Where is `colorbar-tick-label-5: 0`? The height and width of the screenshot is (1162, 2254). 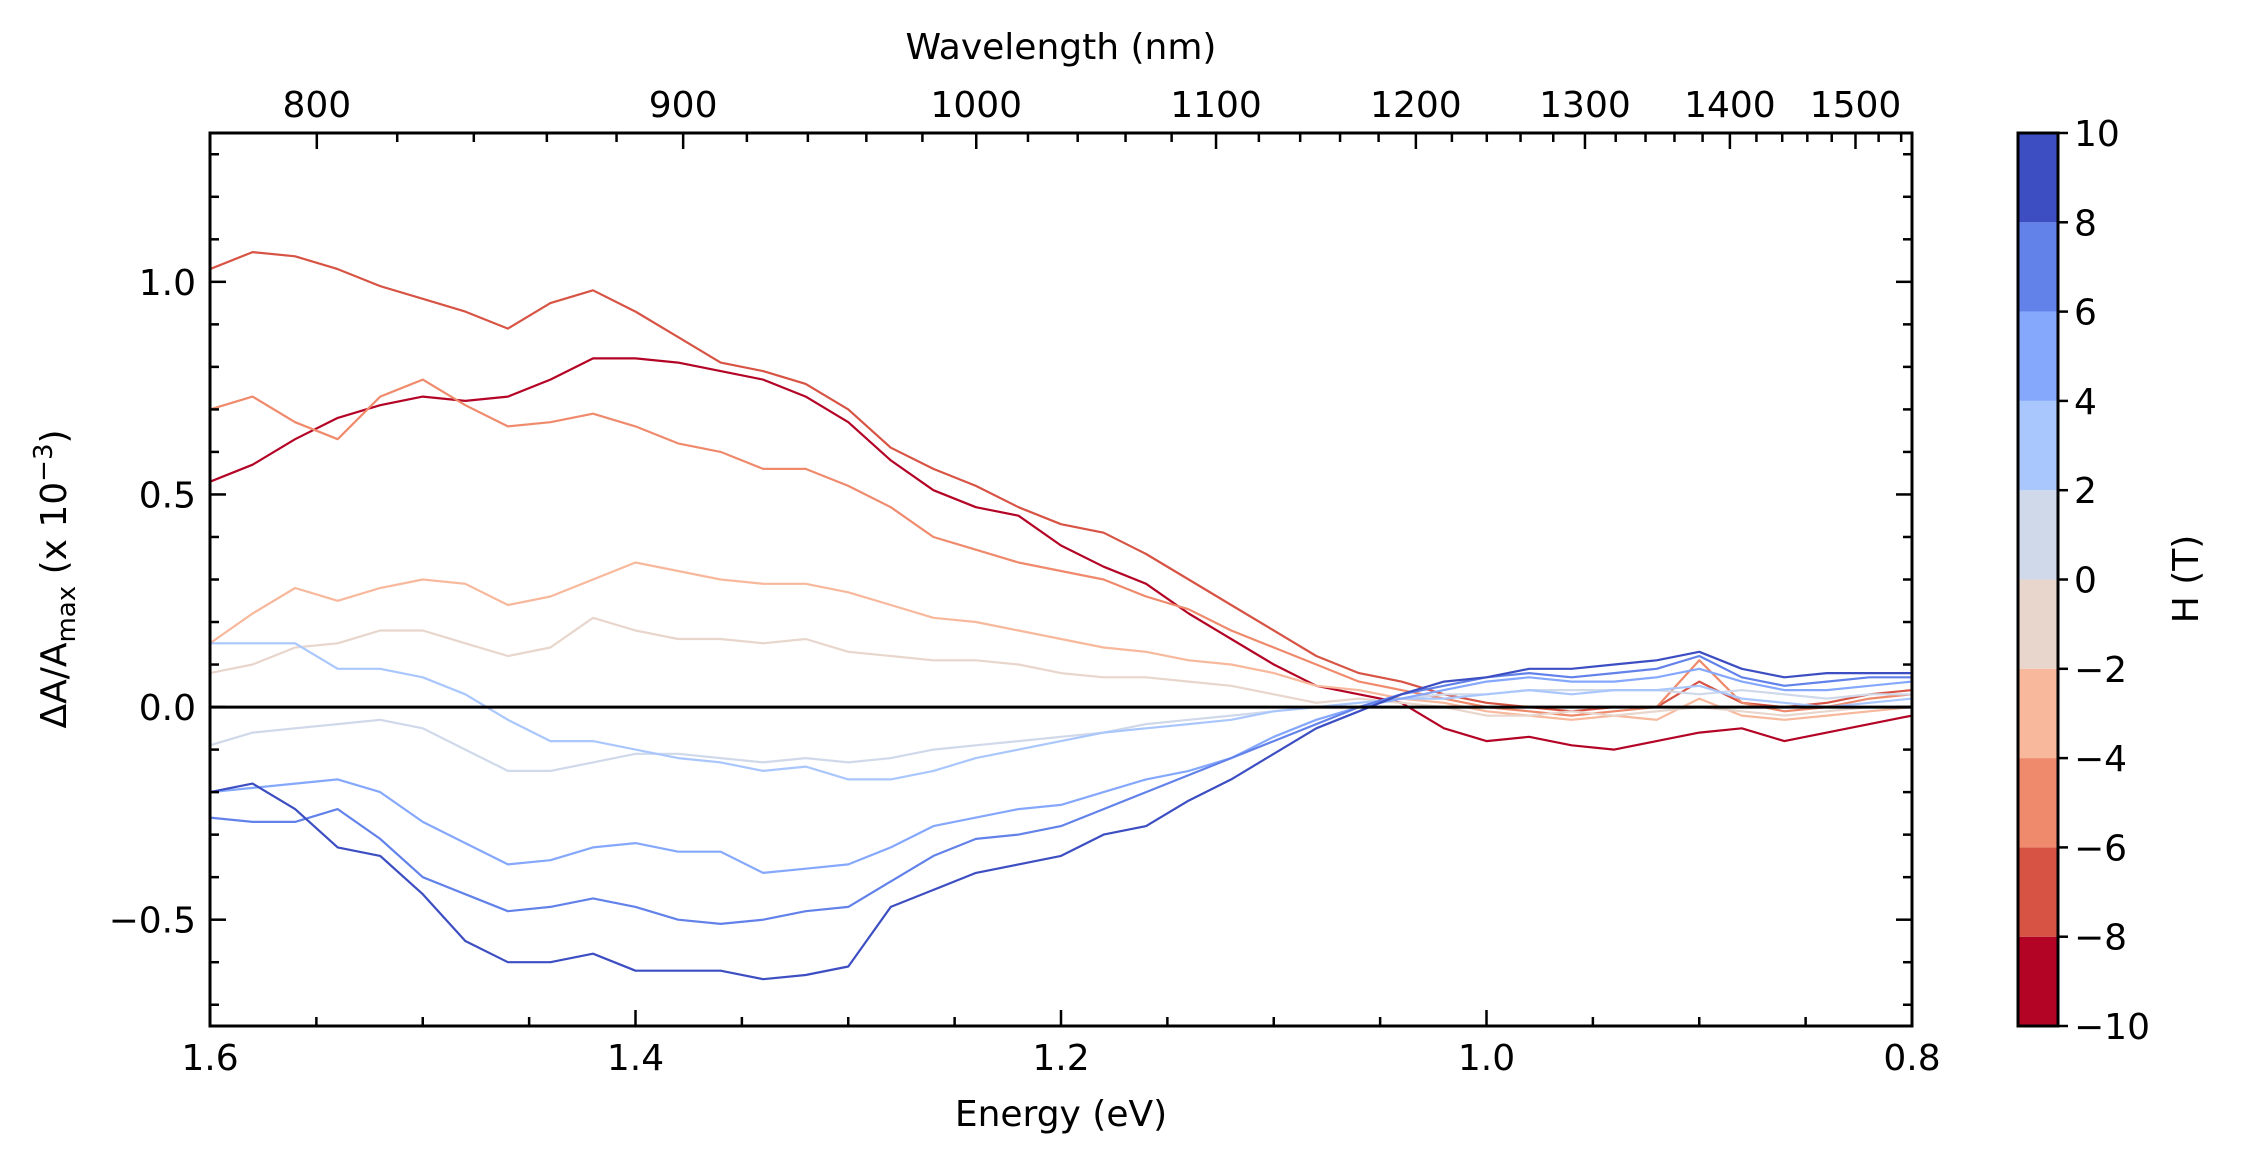
colorbar-tick-label-5: 0 is located at coordinates (2085, 581).